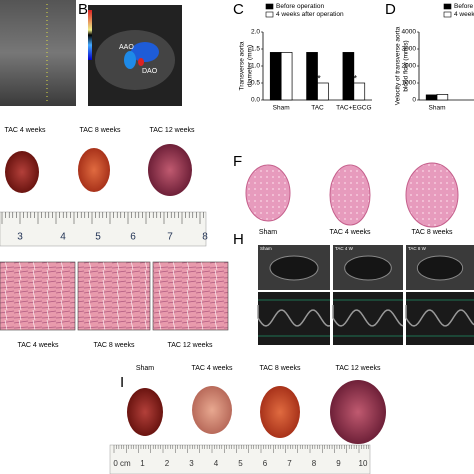  I want to click on y-tick-label: 0.5, so click(255, 83).